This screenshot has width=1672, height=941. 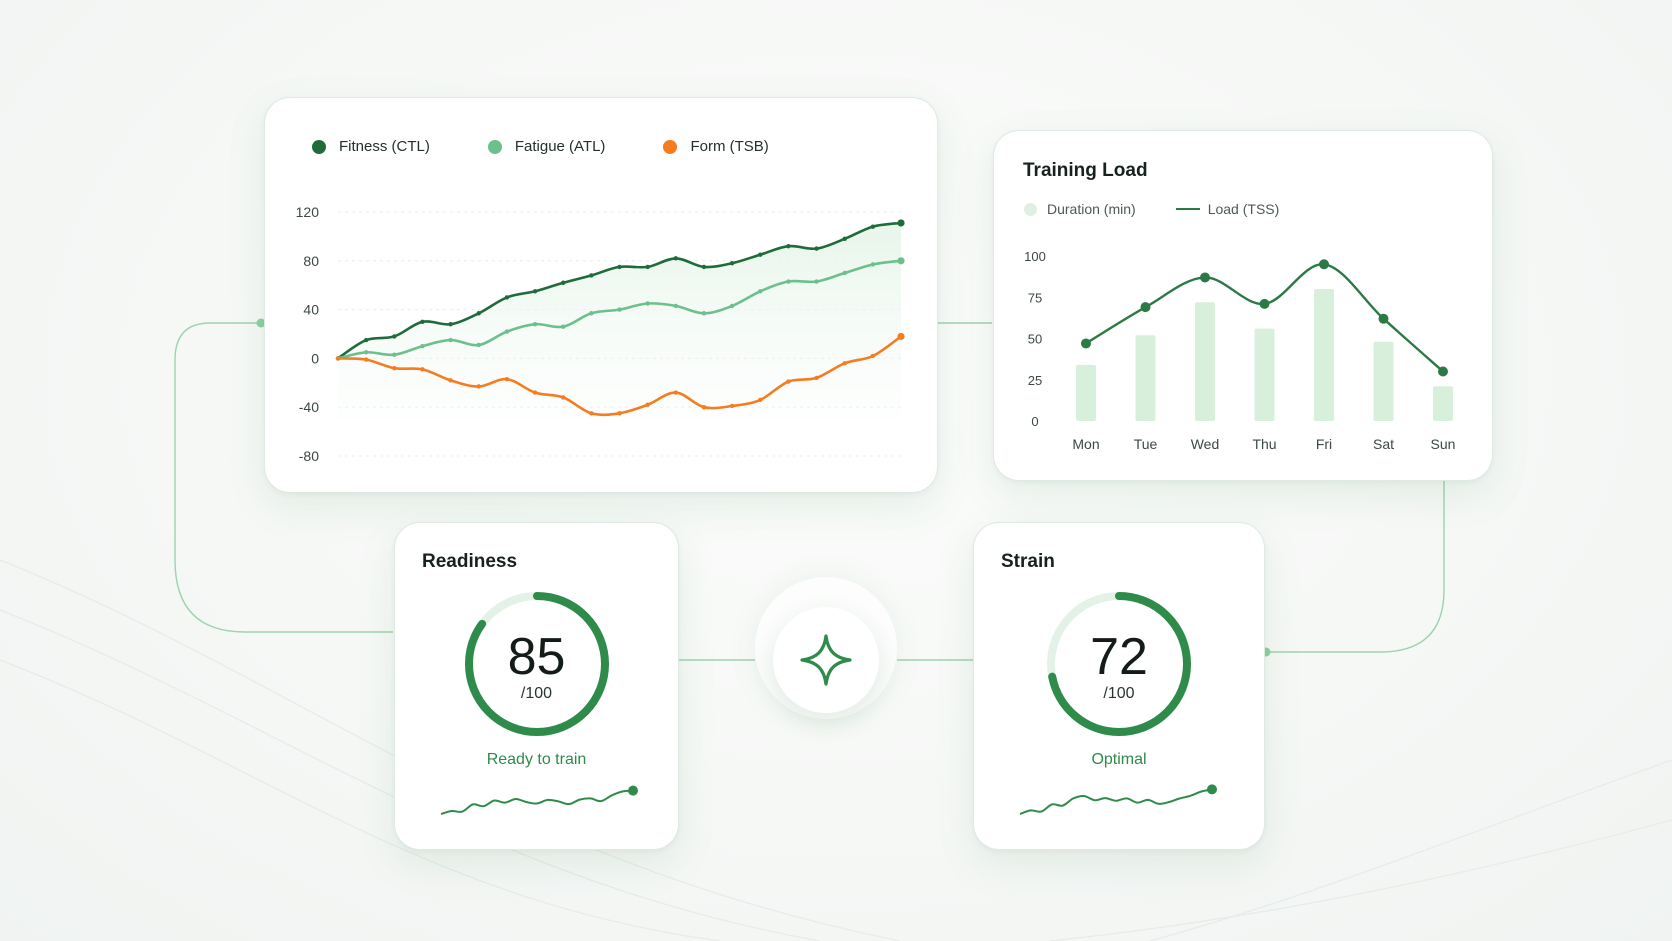 What do you see at coordinates (1239, 350) in the screenshot?
I see `training-load-chart: 100 75 50 25 0 Mon Tue Wed Thu Fri Sat Sun` at bounding box center [1239, 350].